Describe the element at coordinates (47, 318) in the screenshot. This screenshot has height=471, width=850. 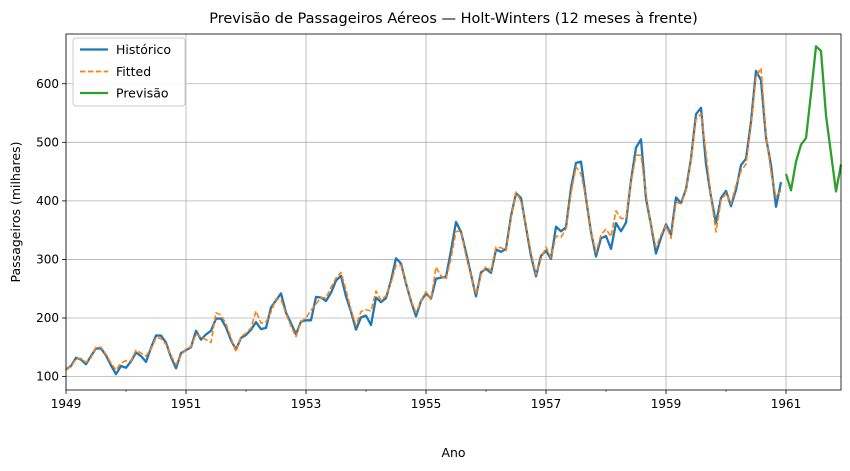
I see `y-tick-label: 200` at that location.